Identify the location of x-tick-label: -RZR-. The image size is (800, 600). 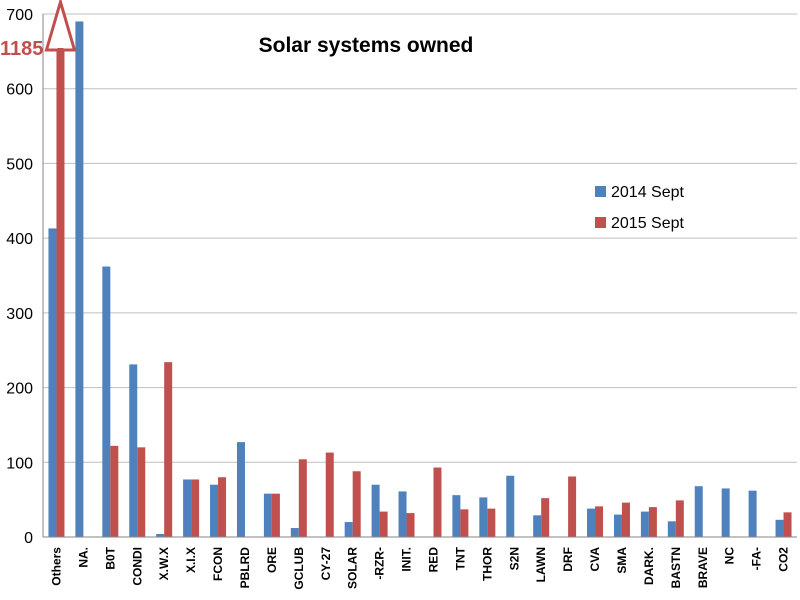
(380, 563).